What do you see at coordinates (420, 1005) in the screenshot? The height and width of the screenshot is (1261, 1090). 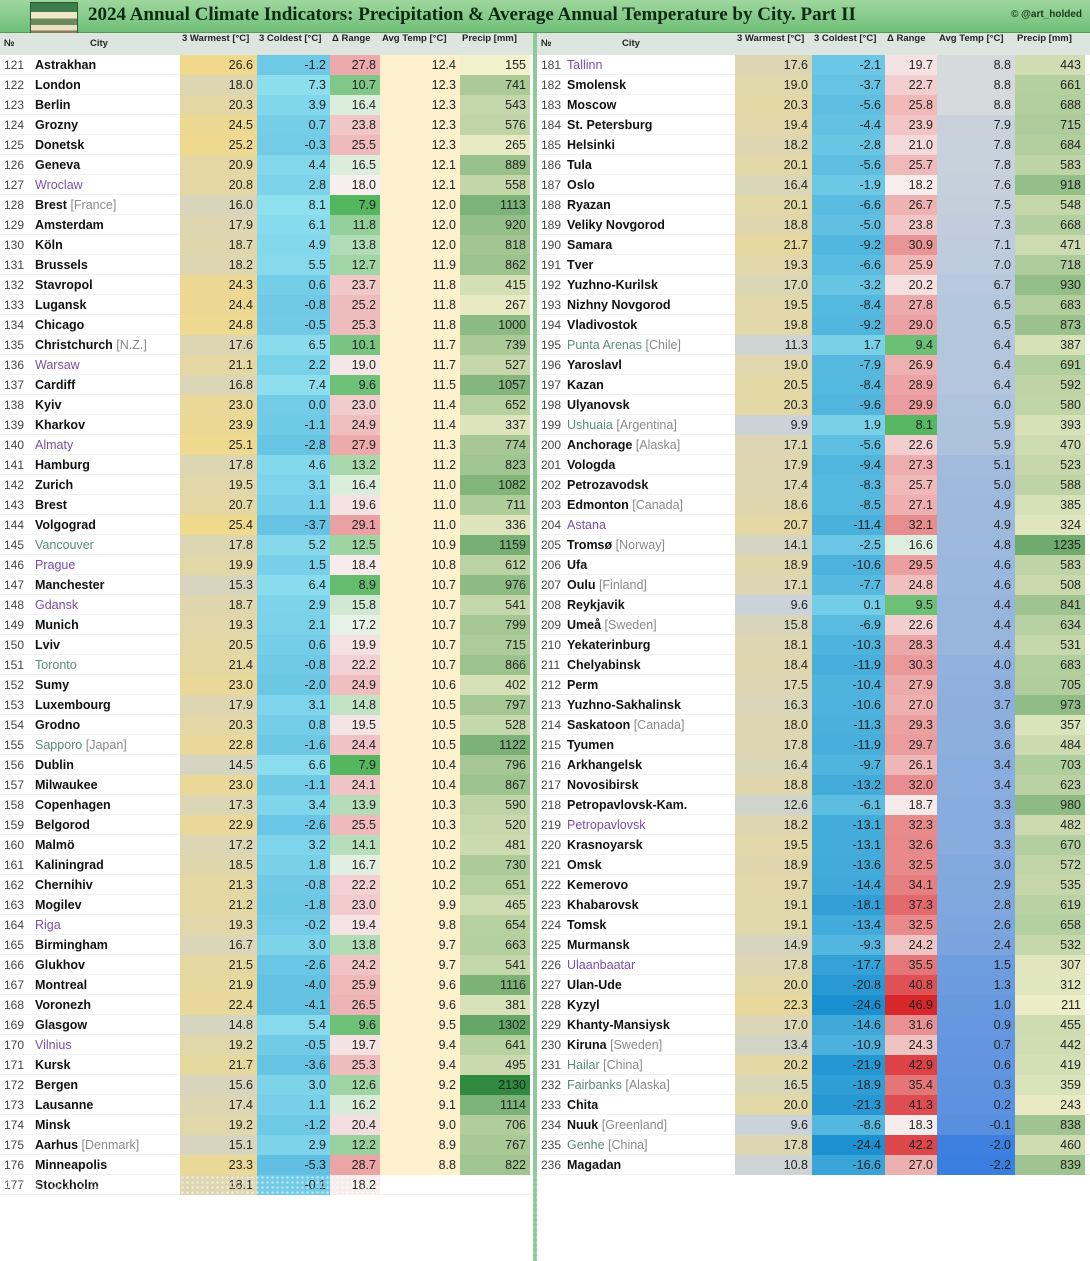 I see `avg-temp-value: 9.6` at bounding box center [420, 1005].